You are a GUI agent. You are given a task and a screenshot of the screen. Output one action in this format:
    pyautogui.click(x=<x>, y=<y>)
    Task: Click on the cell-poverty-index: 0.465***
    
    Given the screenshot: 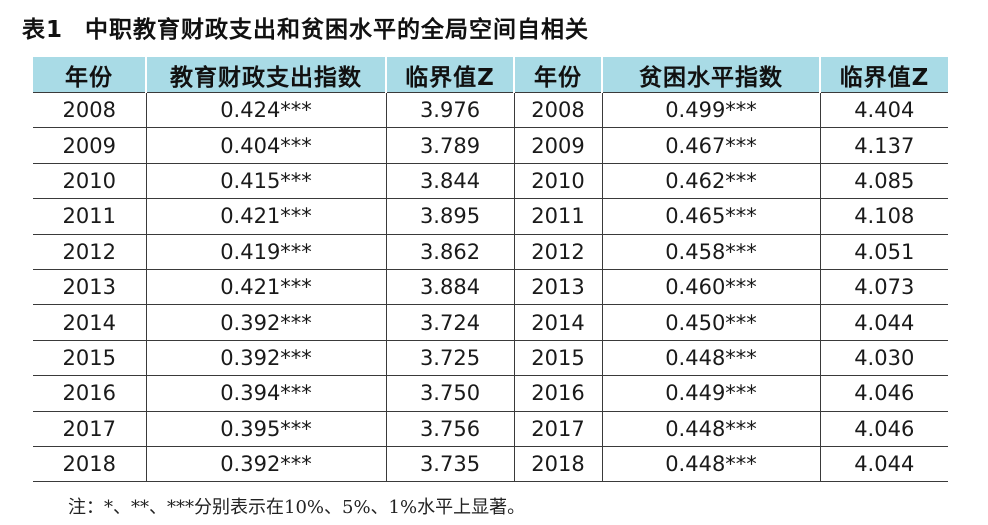 What is the action you would take?
    pyautogui.click(x=710, y=216)
    